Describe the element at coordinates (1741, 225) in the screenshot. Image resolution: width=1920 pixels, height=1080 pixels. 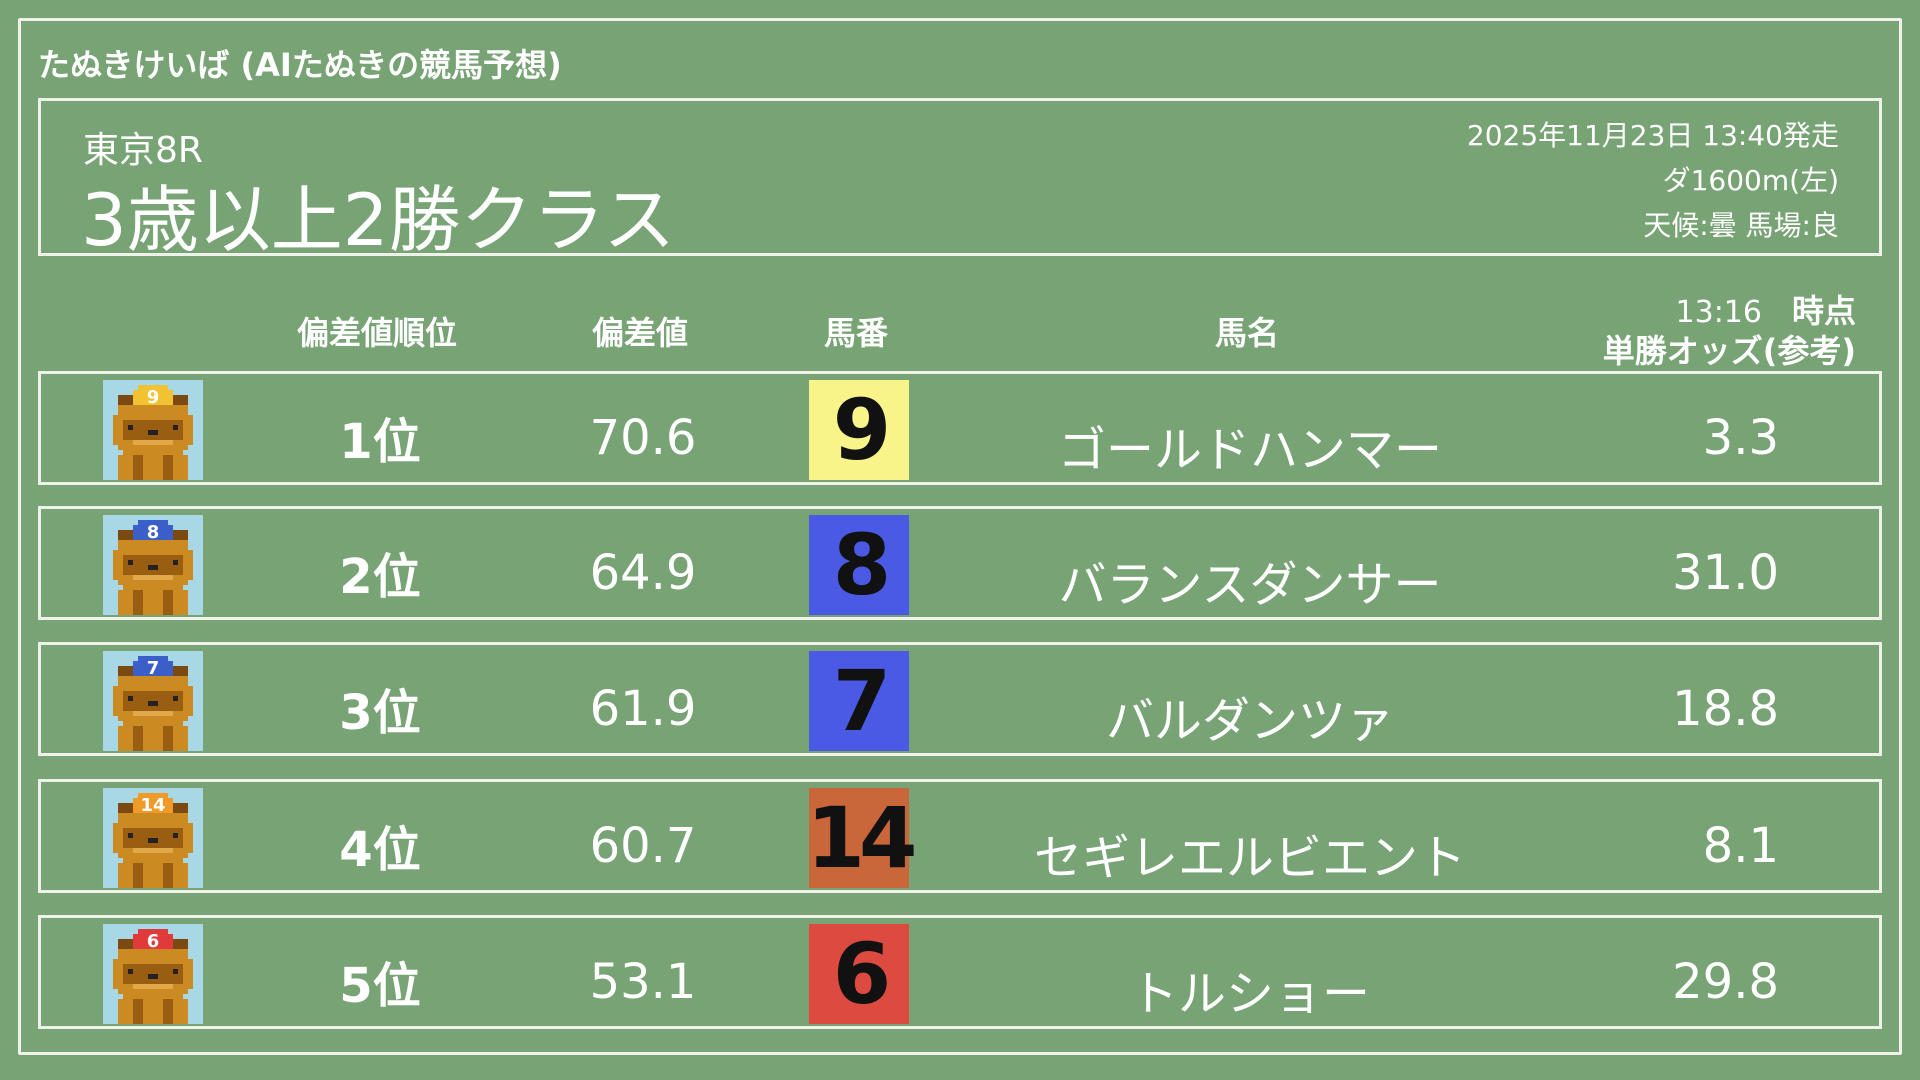
I see `race-conditions: 天候:曇 馬場:良` at that location.